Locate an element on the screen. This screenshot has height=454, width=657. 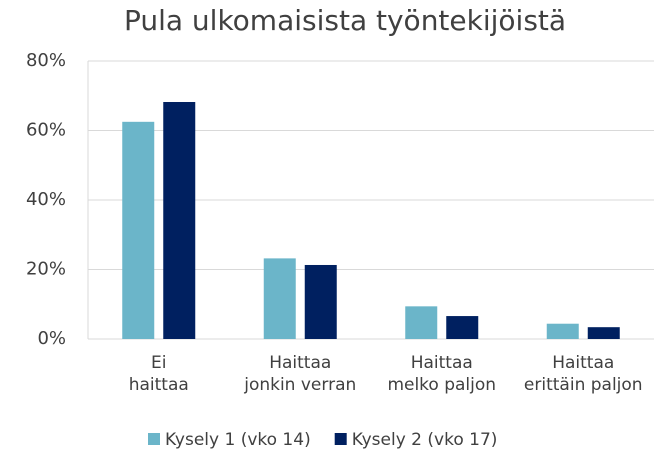
x-tick-label: Ei haittaa is located at coordinates (158, 374).